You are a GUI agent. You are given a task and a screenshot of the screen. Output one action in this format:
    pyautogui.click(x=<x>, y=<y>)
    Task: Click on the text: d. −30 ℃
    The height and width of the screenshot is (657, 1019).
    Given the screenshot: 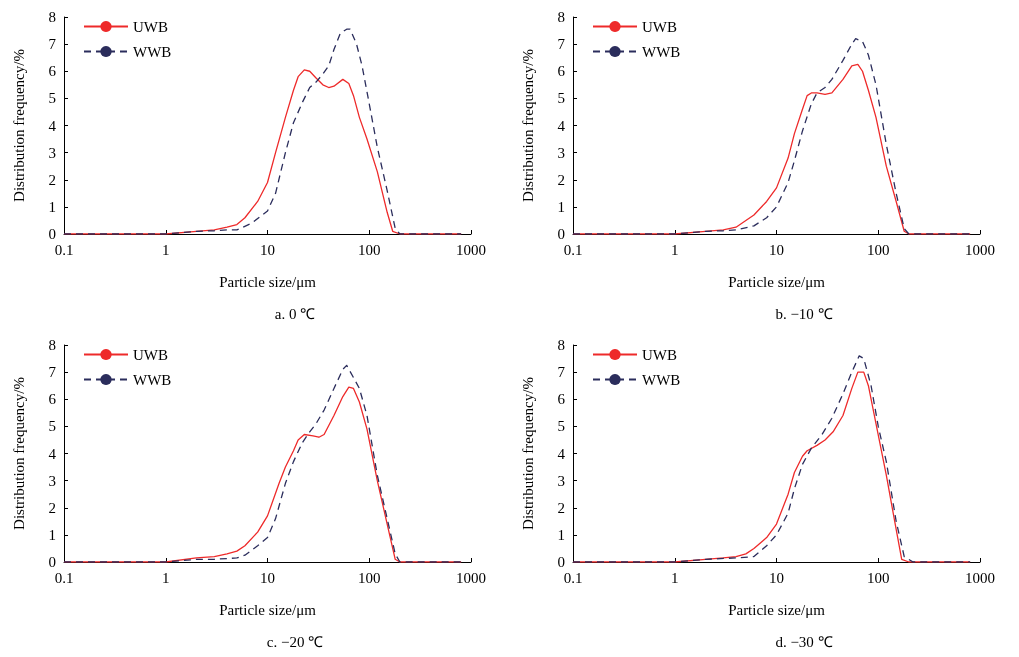 What is the action you would take?
    pyautogui.click(x=804, y=641)
    